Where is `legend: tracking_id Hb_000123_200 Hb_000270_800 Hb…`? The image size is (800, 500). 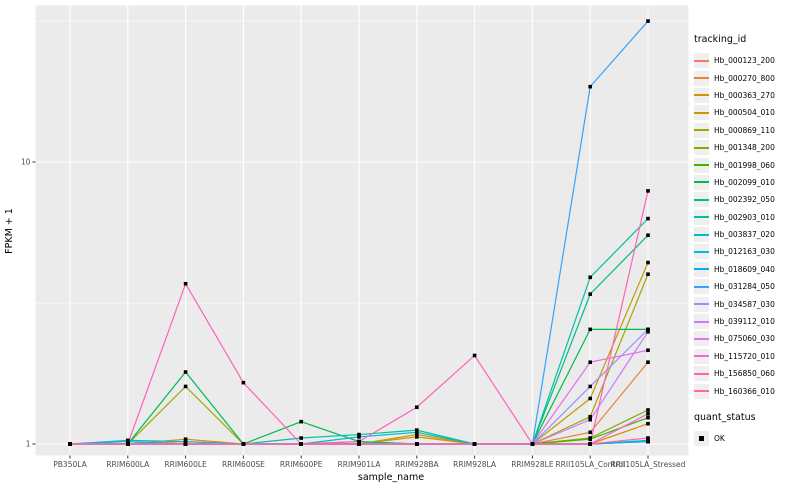 legend: tracking_id Hb_000123_200 Hb_000270_800 Hb… is located at coordinates (747, 240).